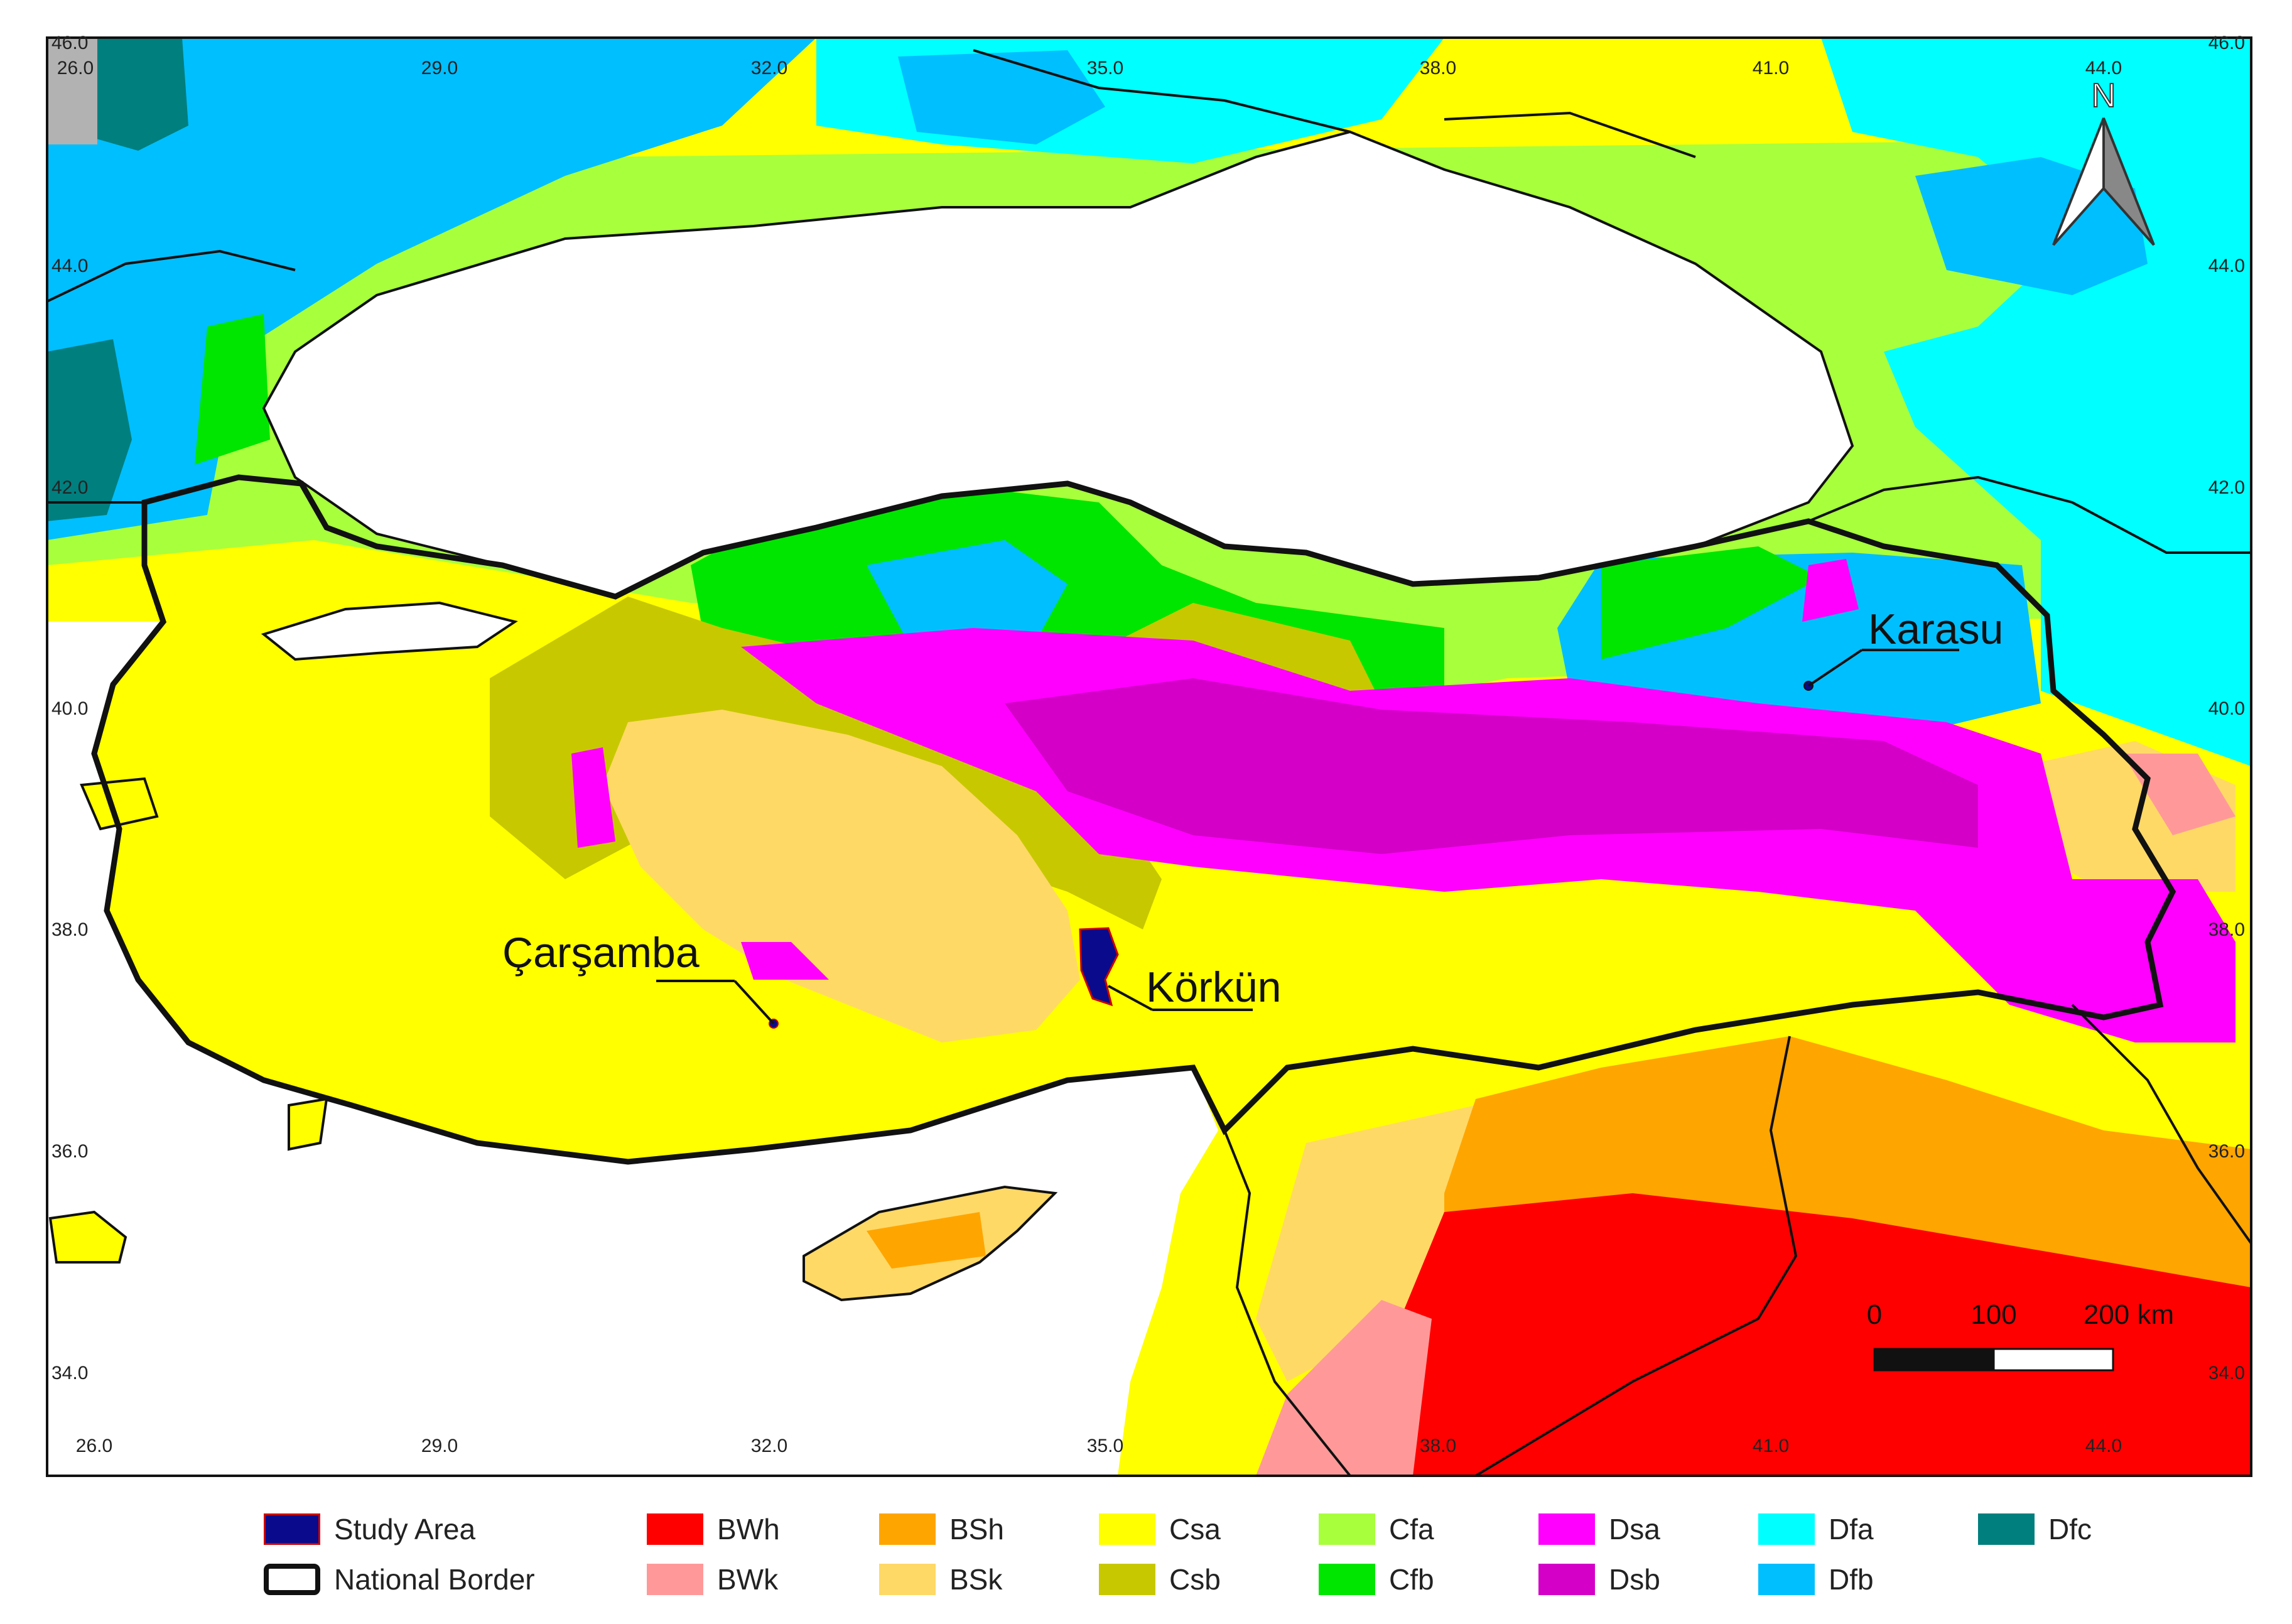  I want to click on lat-ticks-right: 46.0 44.0 42.0 40.0 38.0 36.0 34.0, so click(2226, 708).